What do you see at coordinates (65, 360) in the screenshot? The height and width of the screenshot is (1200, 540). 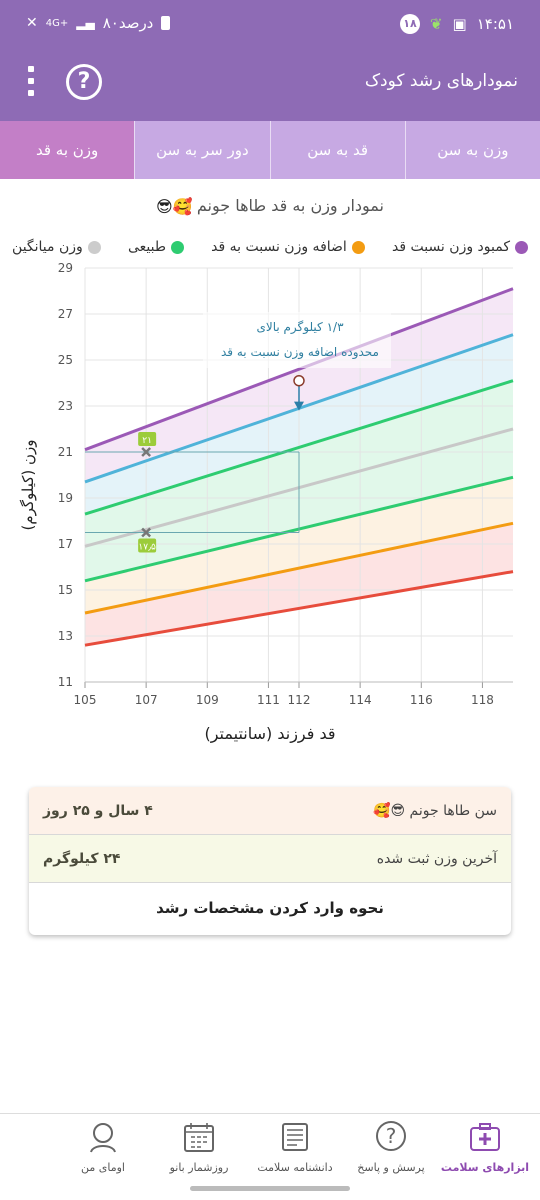 I see `y-tick-label: 25` at bounding box center [65, 360].